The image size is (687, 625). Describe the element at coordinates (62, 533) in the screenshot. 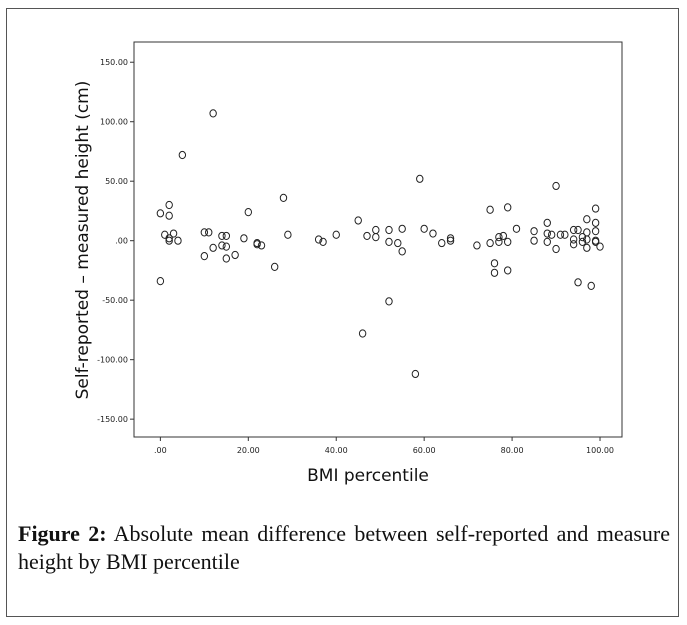

I see `caption-label: Figure 2:` at that location.